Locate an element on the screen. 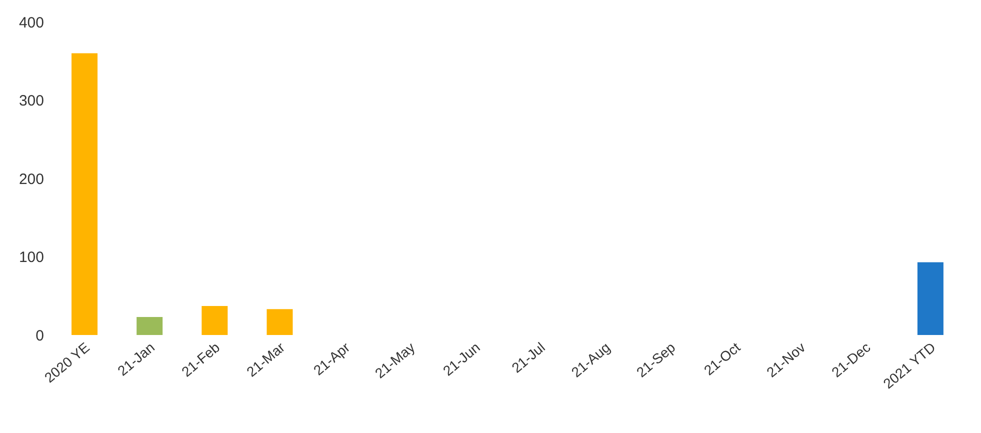 This screenshot has width=981, height=433. y-tick-label: 300 is located at coordinates (31, 101).